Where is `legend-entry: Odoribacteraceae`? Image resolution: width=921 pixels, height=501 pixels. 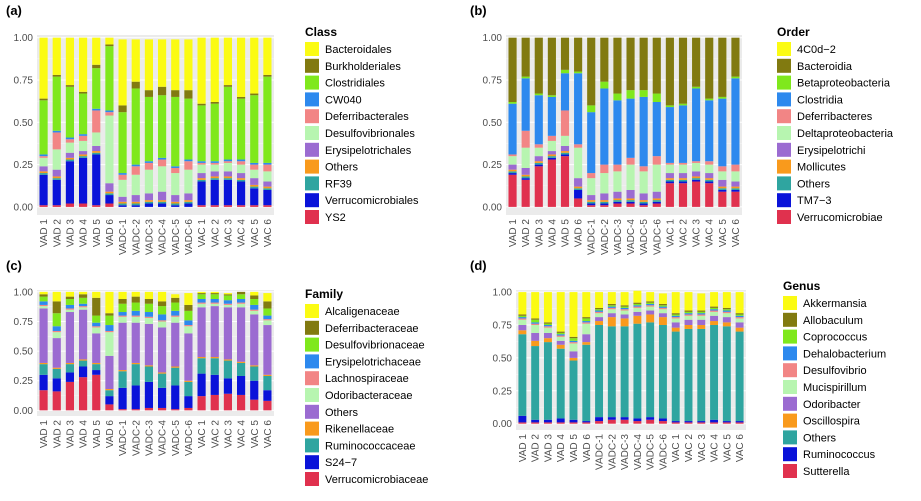 legend-entry: Odoribacteraceae is located at coordinates (368, 396).